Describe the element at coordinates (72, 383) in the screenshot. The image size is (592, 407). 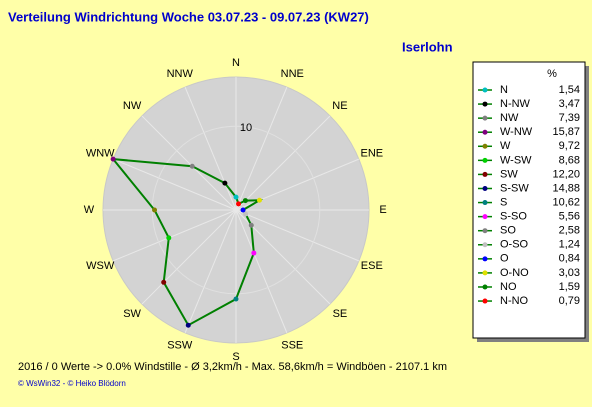
I see `credit: © WsWin32 - © Heiko Blödorn` at that location.